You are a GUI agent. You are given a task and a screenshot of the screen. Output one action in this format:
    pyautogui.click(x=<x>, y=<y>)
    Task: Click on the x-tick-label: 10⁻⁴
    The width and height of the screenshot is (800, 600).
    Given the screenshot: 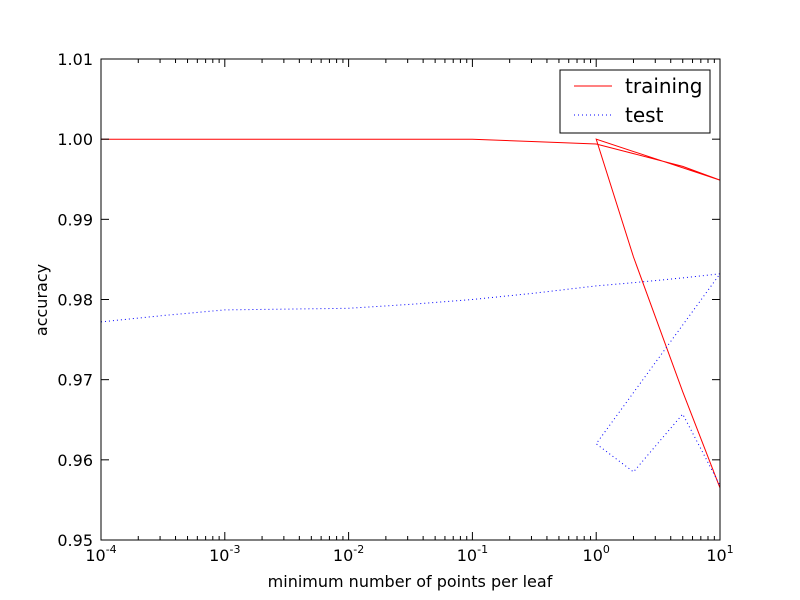 What is the action you would take?
    pyautogui.click(x=100, y=554)
    